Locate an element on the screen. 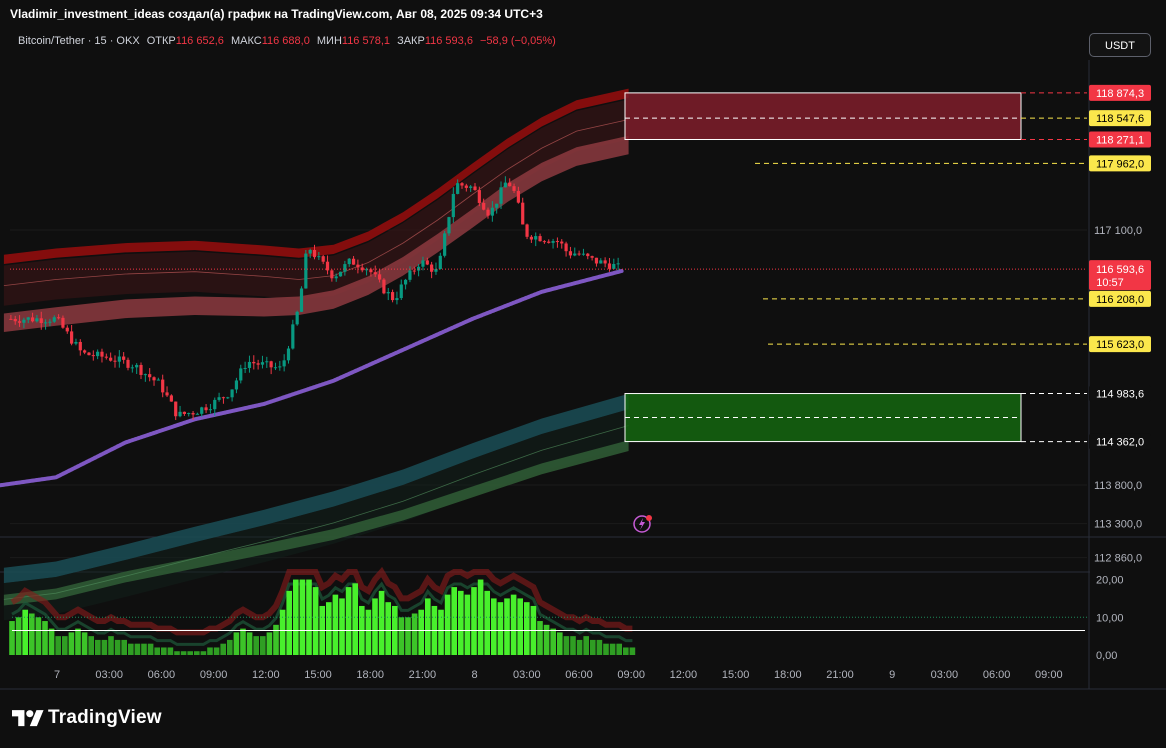 This screenshot has width=1166, height=748. price-level-tag: 117 962,0 is located at coordinates (1120, 163).